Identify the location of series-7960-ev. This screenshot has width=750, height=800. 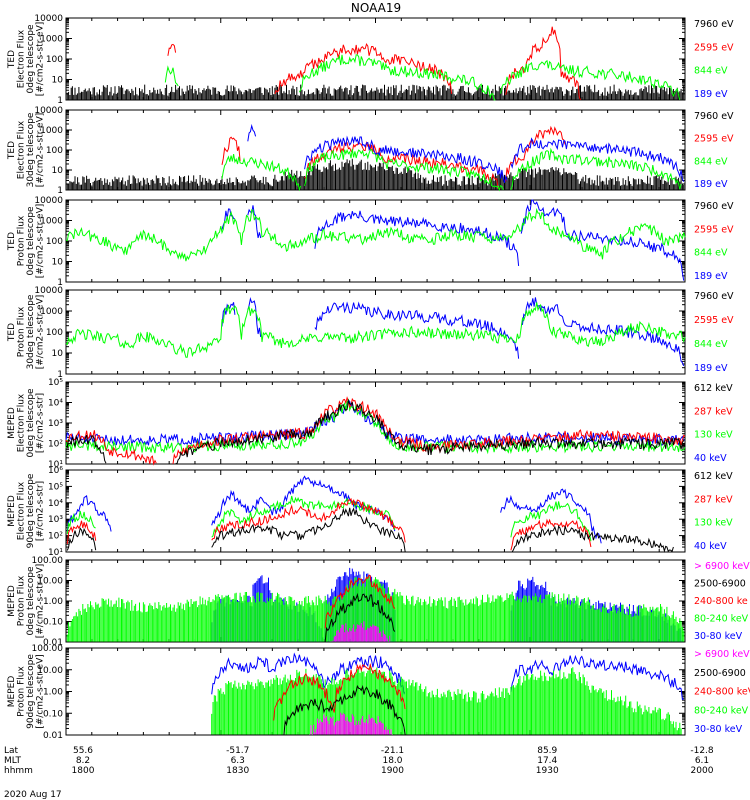
(375, 92).